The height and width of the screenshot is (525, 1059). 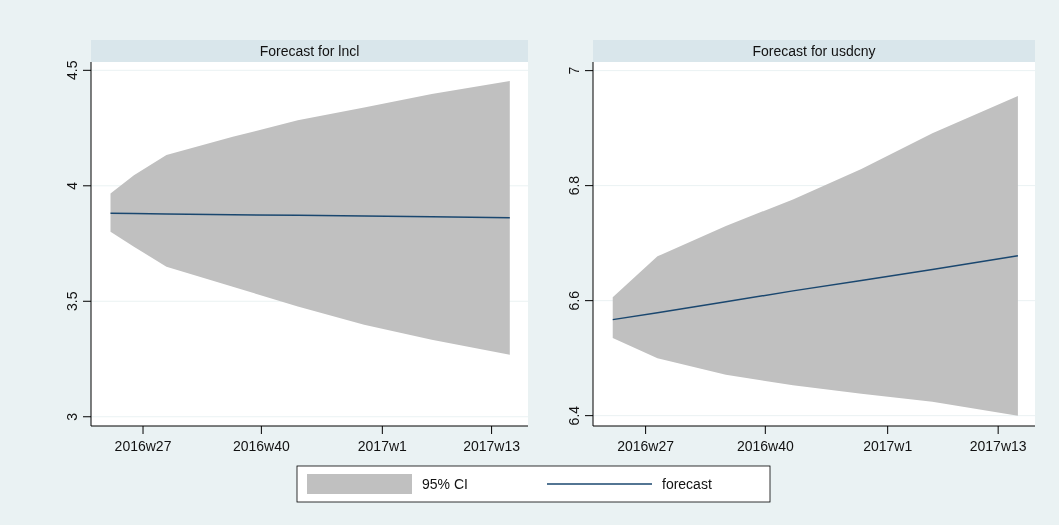 I want to click on y-tick-label: 3.5, so click(x=72, y=301).